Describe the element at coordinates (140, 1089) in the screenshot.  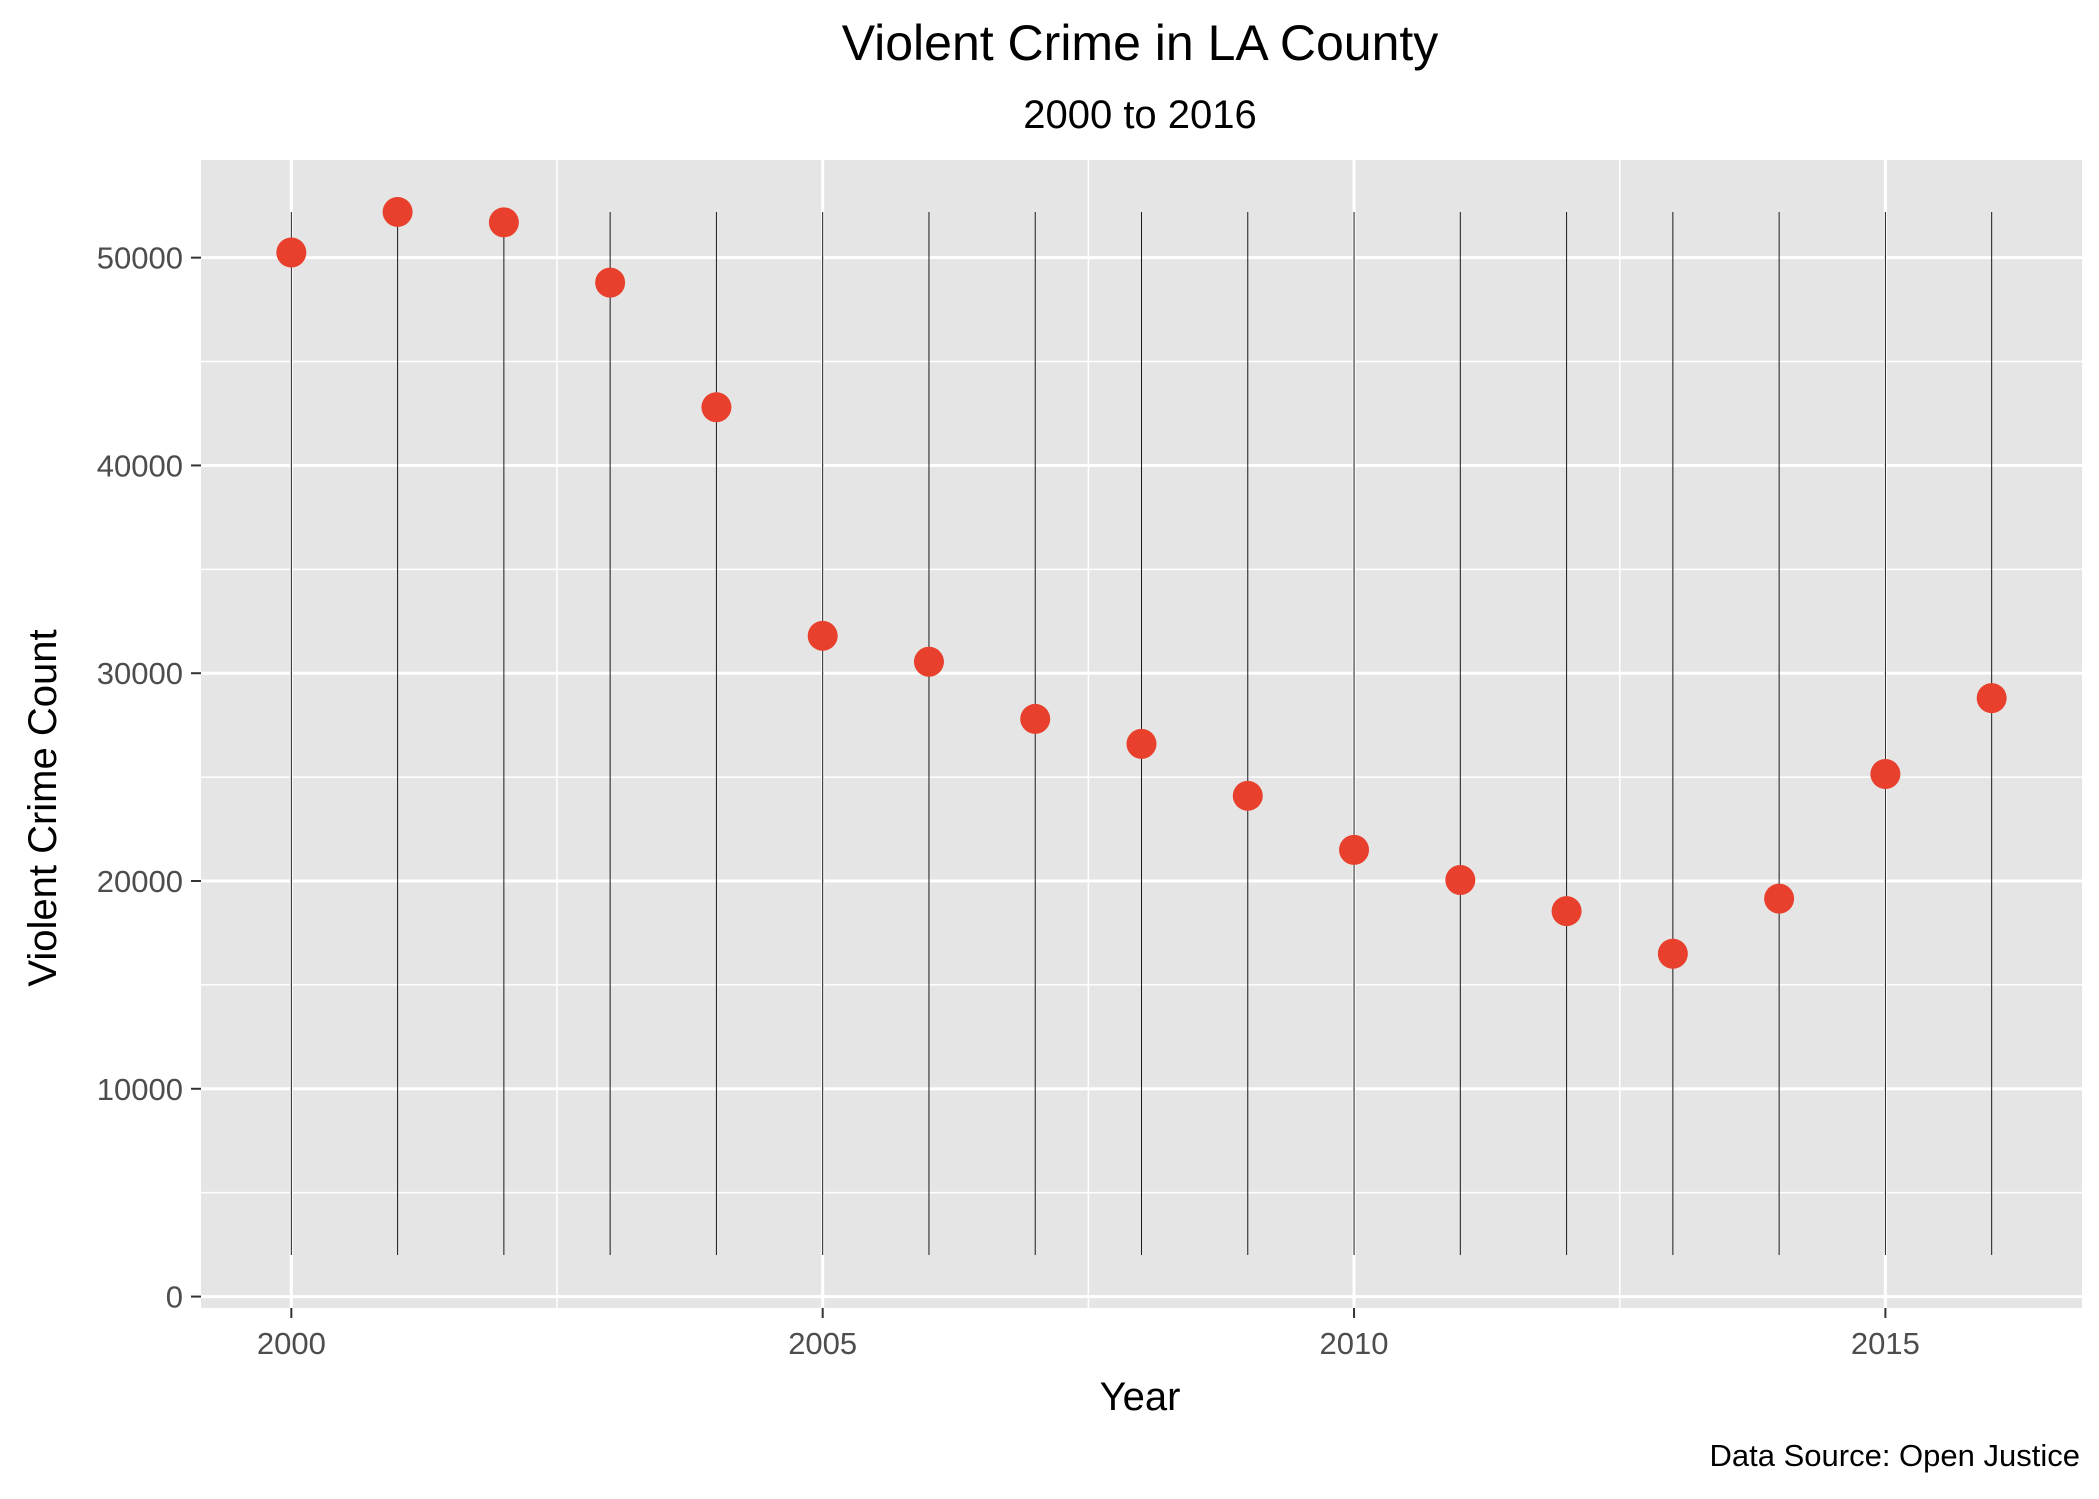
I see `y-tick-label: 10000` at that location.